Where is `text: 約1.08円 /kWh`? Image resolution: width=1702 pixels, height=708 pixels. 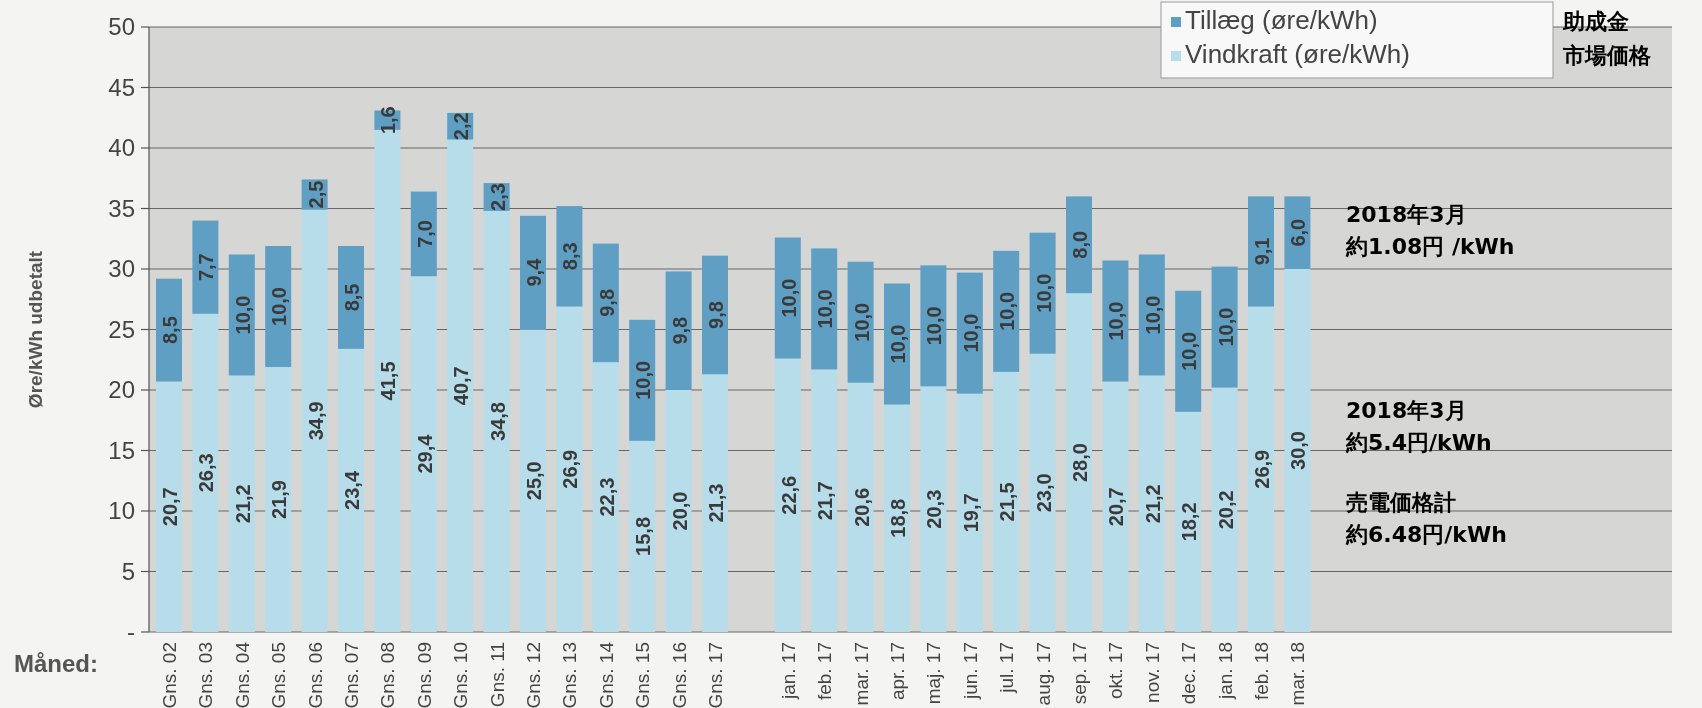 text: 約1.08円 /kWh is located at coordinates (1430, 246).